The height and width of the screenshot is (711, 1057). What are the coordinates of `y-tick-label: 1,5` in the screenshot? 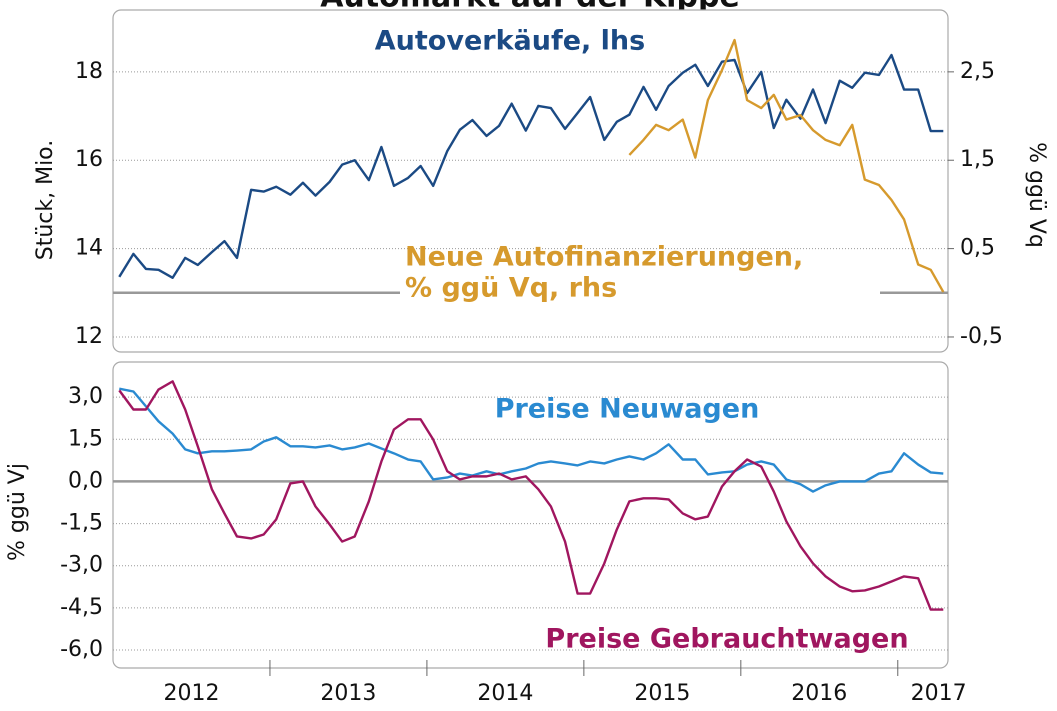 It's located at (85, 438).